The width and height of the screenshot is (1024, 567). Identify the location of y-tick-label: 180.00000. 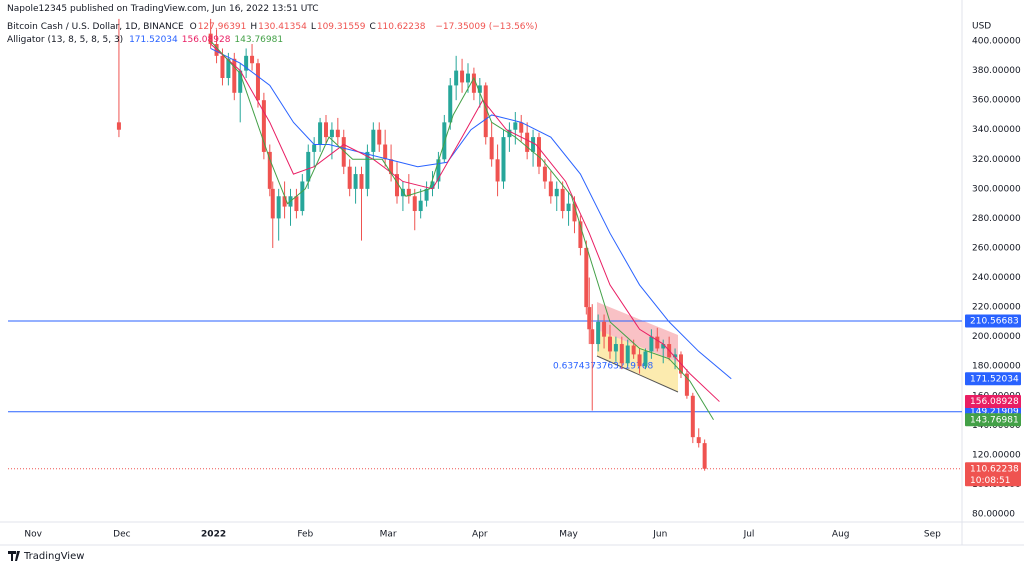
(996, 367).